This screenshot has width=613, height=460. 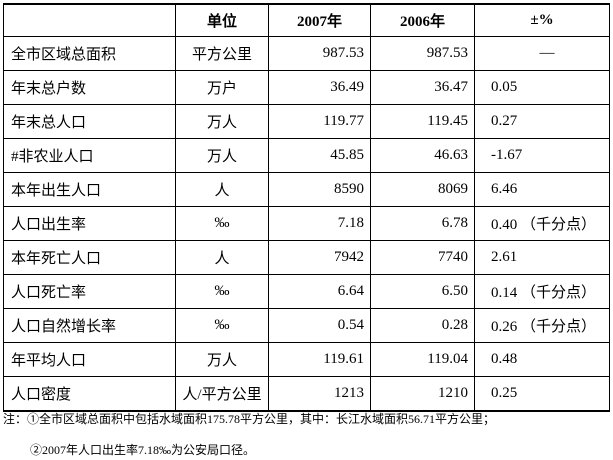 I want to click on table-cell: 0.27, so click(x=542, y=121).